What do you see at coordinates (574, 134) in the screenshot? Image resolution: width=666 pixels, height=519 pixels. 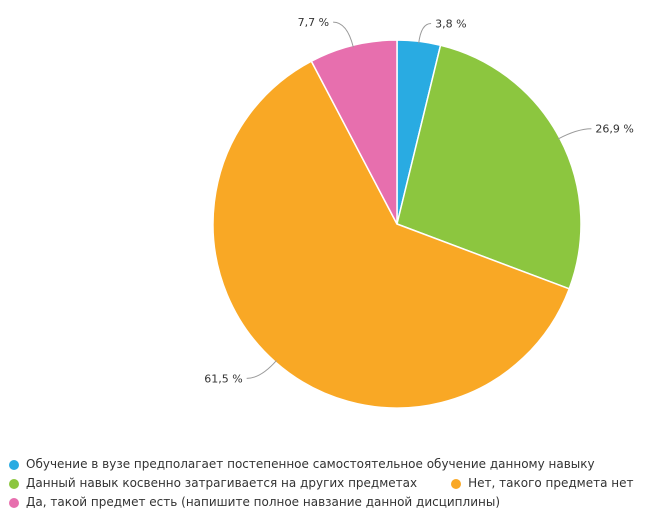 I see `connector-indirect` at bounding box center [574, 134].